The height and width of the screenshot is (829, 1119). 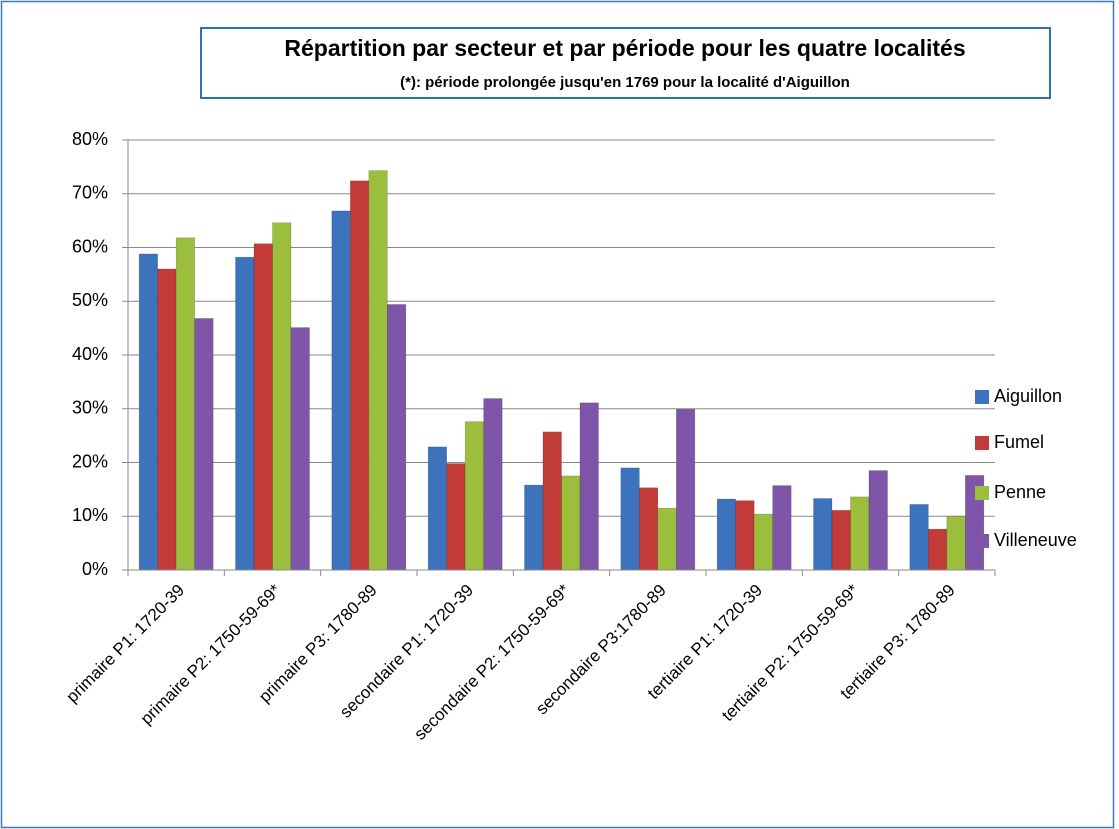 I want to click on y-tick-label: 30%, so click(x=90, y=408).